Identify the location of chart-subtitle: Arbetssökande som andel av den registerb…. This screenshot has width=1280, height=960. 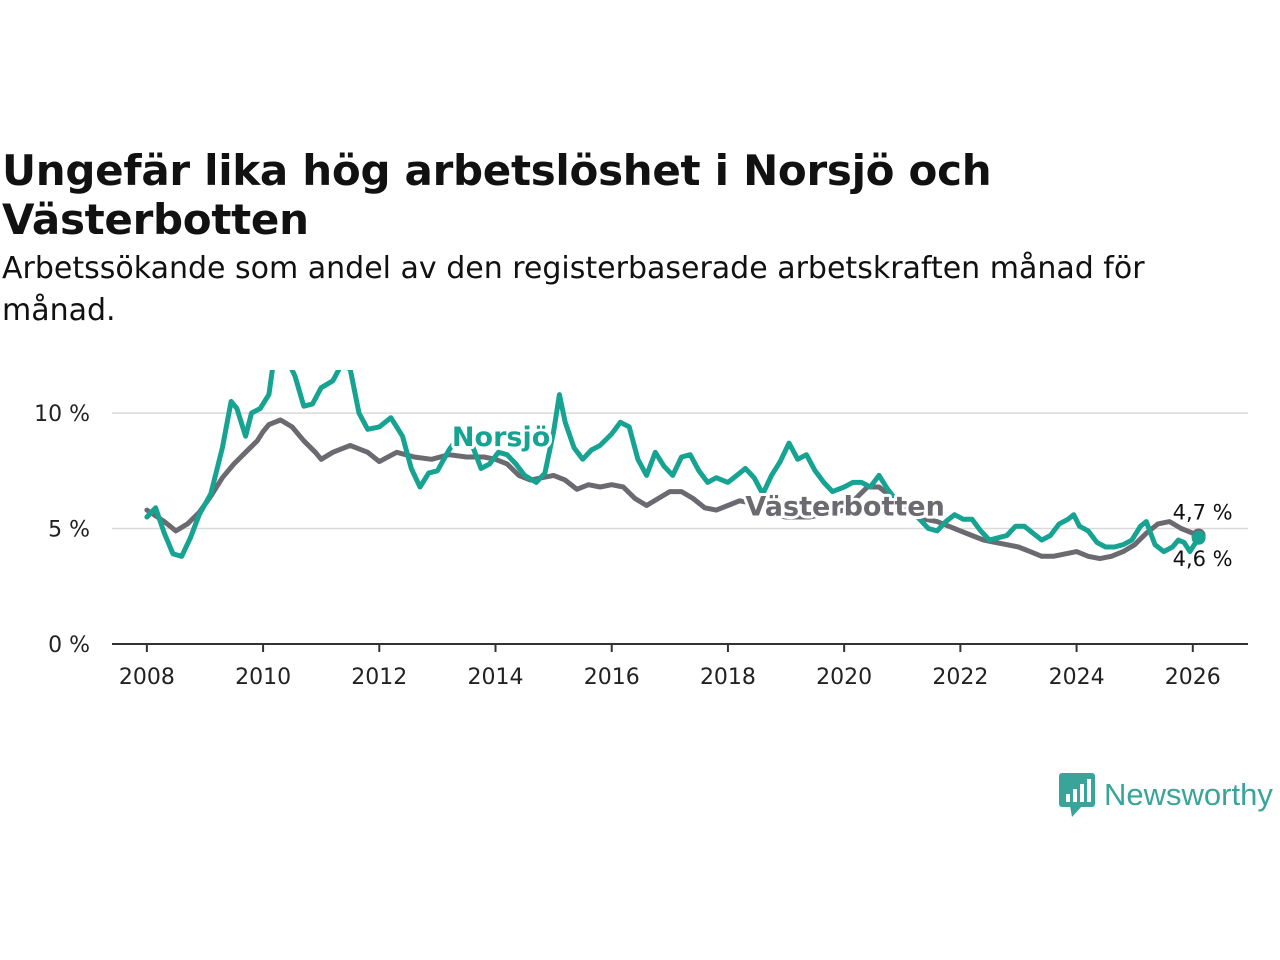
(573, 289).